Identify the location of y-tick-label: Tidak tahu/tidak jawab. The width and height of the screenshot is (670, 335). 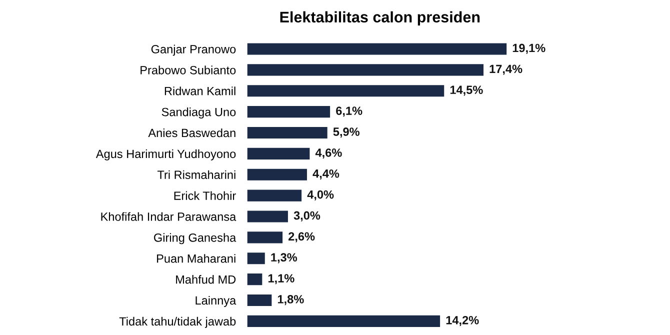
(177, 322).